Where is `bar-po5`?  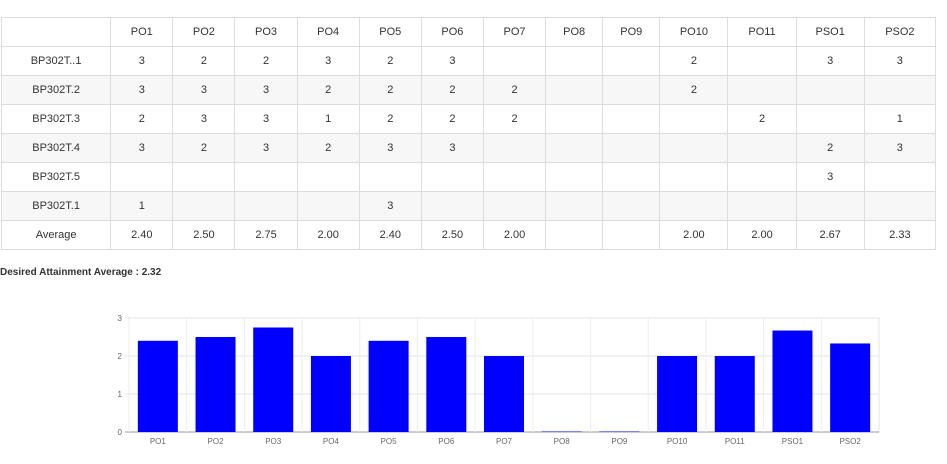
bar-po5 is located at coordinates (388, 386).